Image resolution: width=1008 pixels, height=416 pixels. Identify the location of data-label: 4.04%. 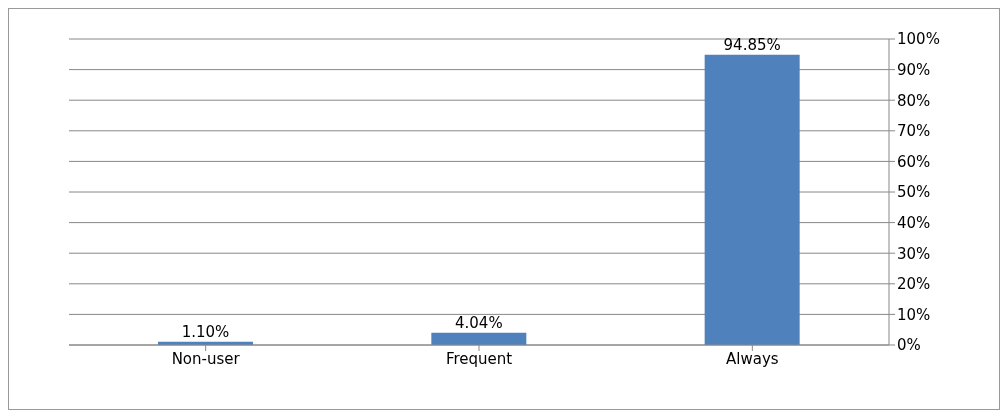
(479, 322).